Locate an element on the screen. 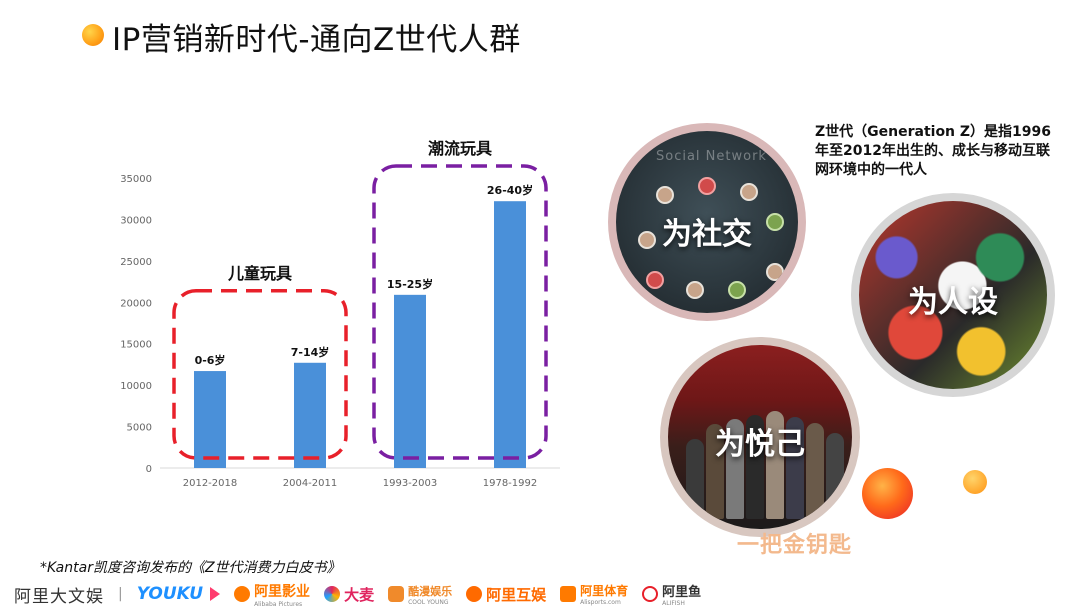 This screenshot has height=608, width=1080. social-circle-image: Social Network 为社交 is located at coordinates (707, 222).